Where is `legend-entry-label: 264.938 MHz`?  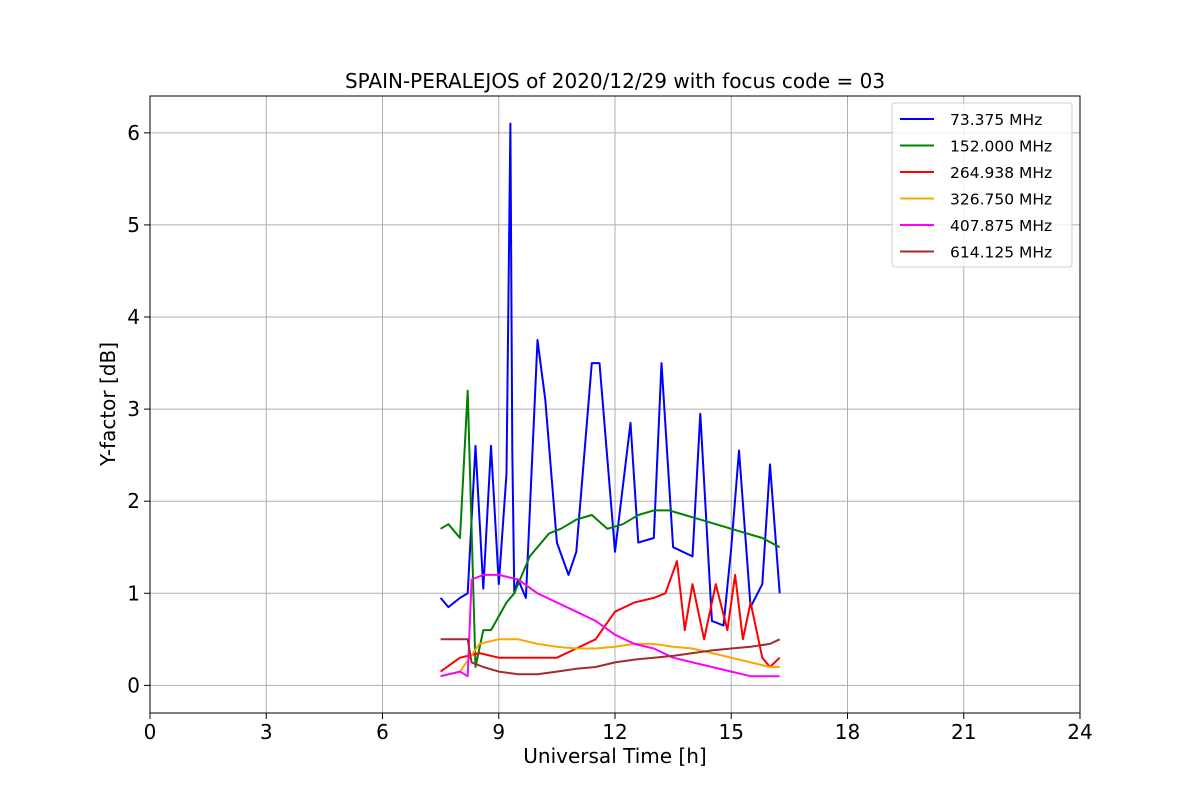 legend-entry-label: 264.938 MHz is located at coordinates (1001, 173).